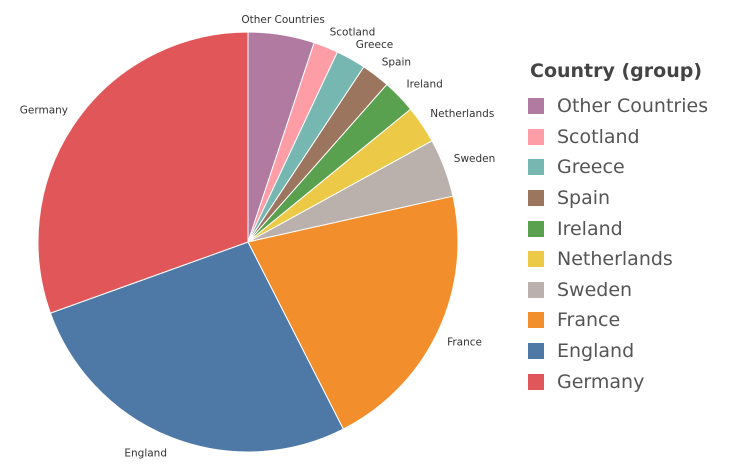 The width and height of the screenshot is (739, 470). What do you see at coordinates (283, 20) in the screenshot?
I see `slice-label-other-countries: Other Countries` at bounding box center [283, 20].